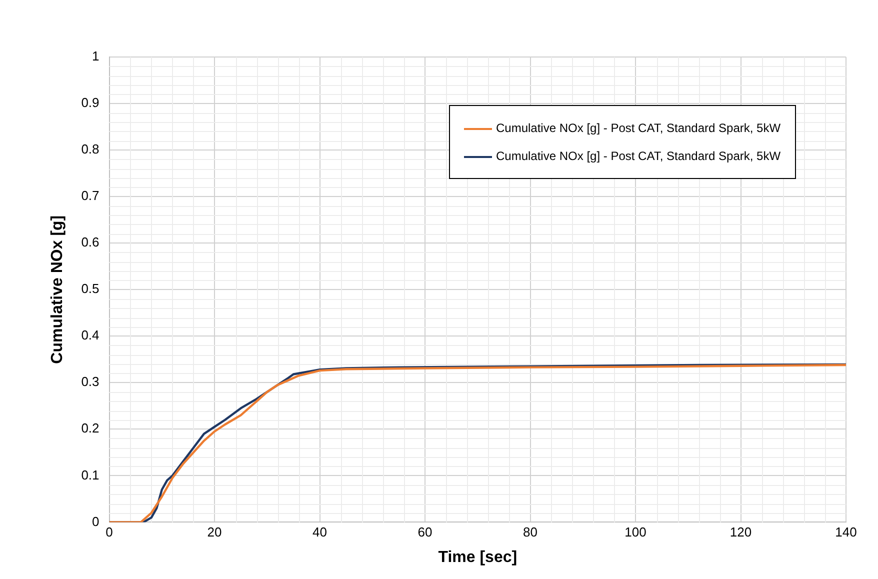 The height and width of the screenshot is (579, 878). Describe the element at coordinates (90, 242) in the screenshot. I see `y-tick-label: 0.6` at that location.